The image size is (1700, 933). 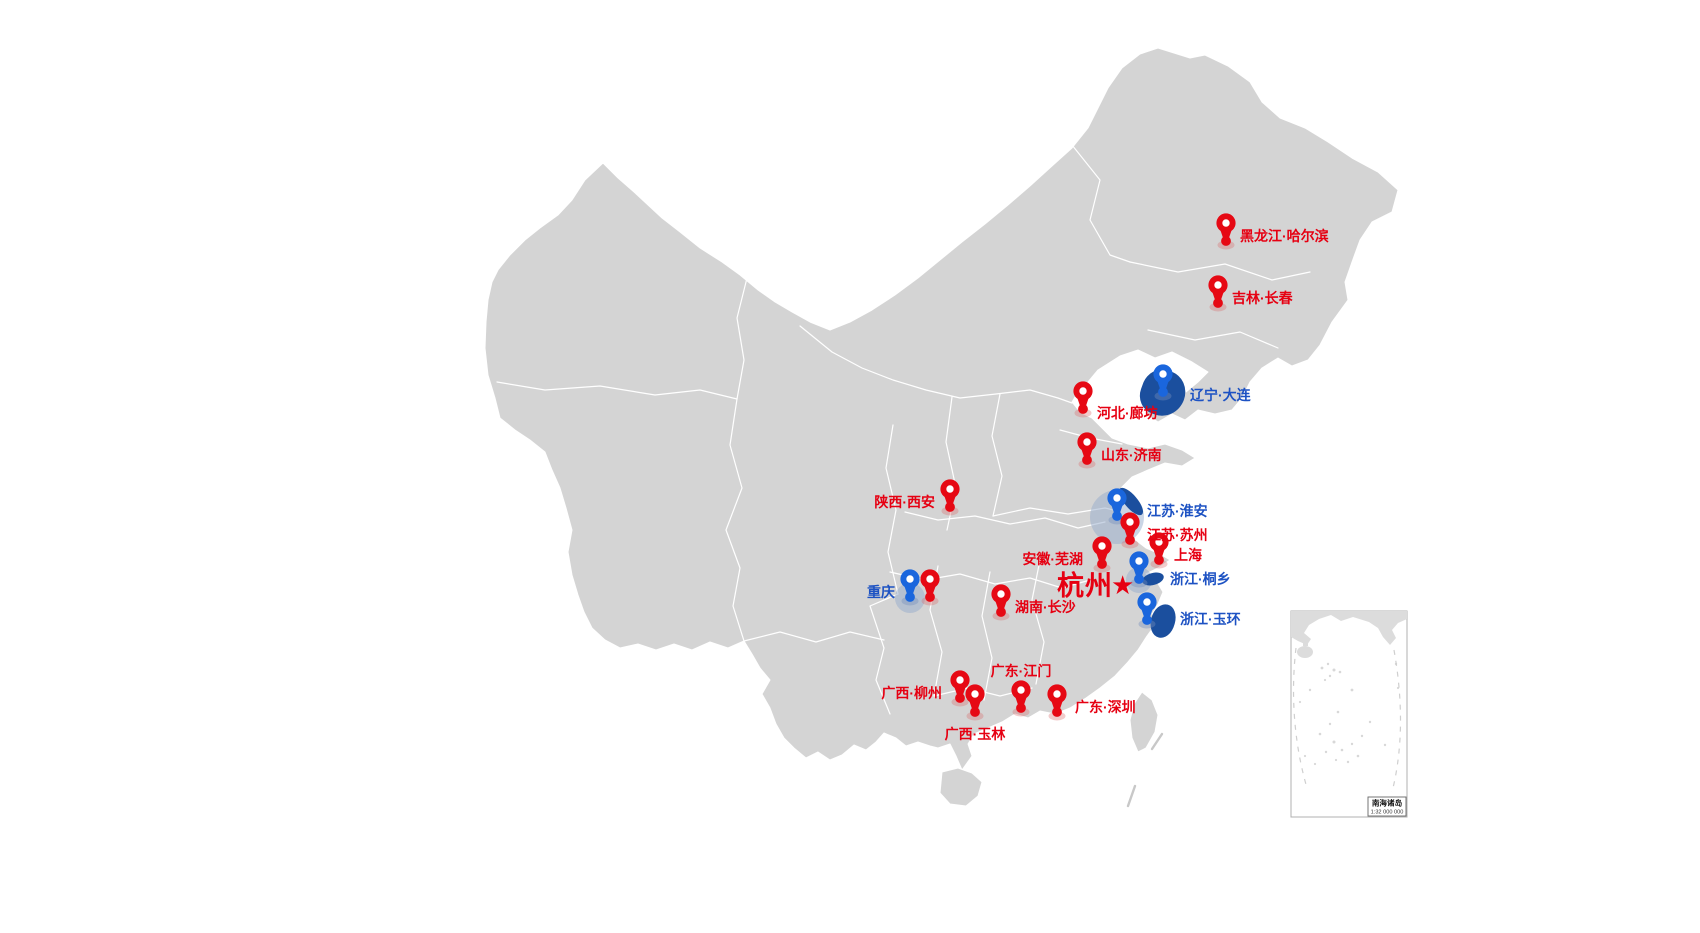 I want to click on inset-title-box, so click(x=1387, y=806).